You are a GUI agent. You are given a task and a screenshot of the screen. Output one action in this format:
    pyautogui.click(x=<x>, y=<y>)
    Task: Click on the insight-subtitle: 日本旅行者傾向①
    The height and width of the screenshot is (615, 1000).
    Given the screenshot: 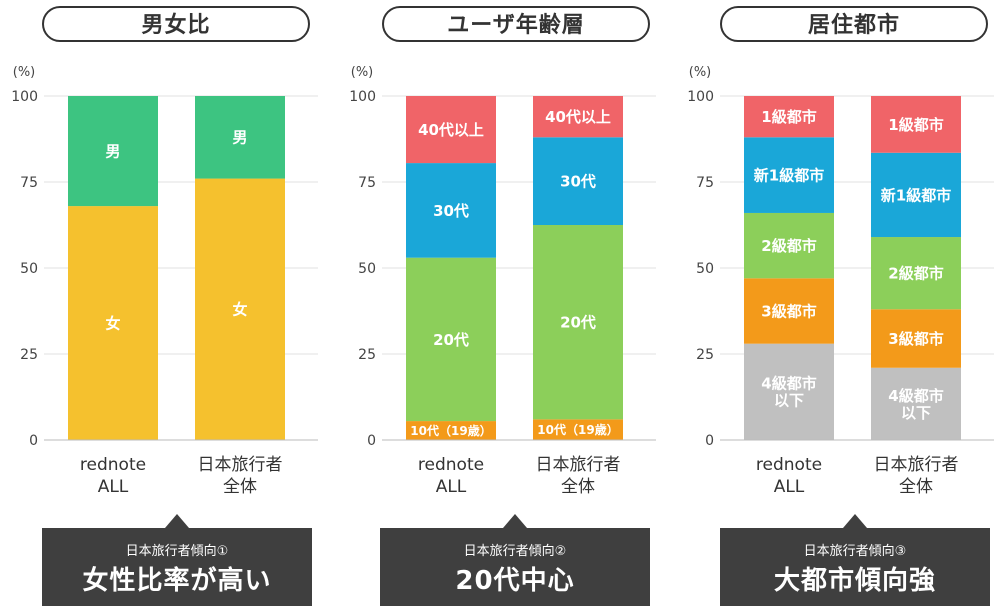 What is the action you would take?
    pyautogui.click(x=177, y=551)
    